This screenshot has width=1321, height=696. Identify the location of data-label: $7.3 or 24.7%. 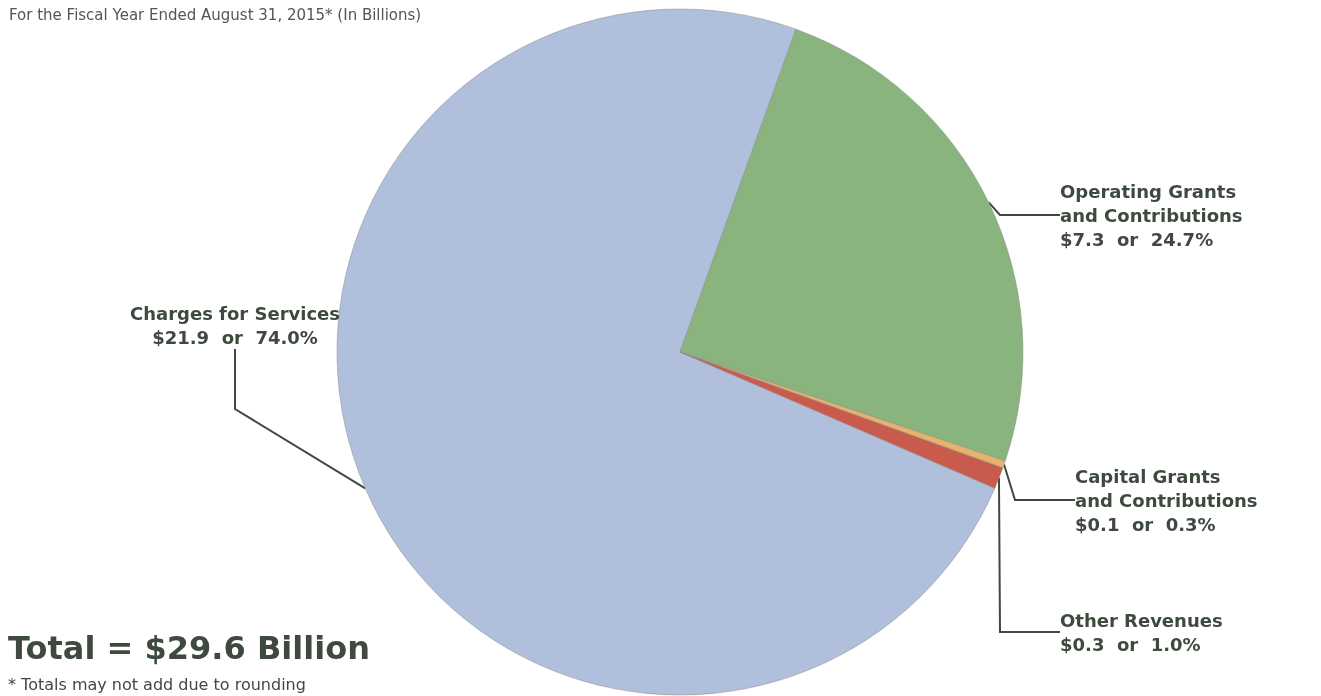
(1137, 239).